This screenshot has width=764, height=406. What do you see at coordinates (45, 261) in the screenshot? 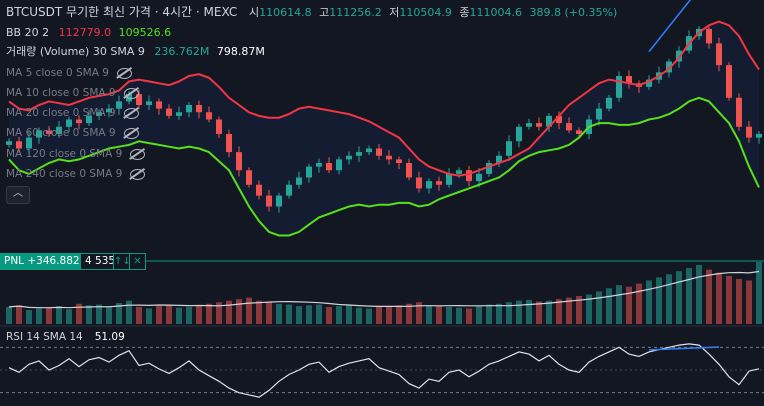
I see `pnl-badge: PNL +346.8821` at bounding box center [45, 261].